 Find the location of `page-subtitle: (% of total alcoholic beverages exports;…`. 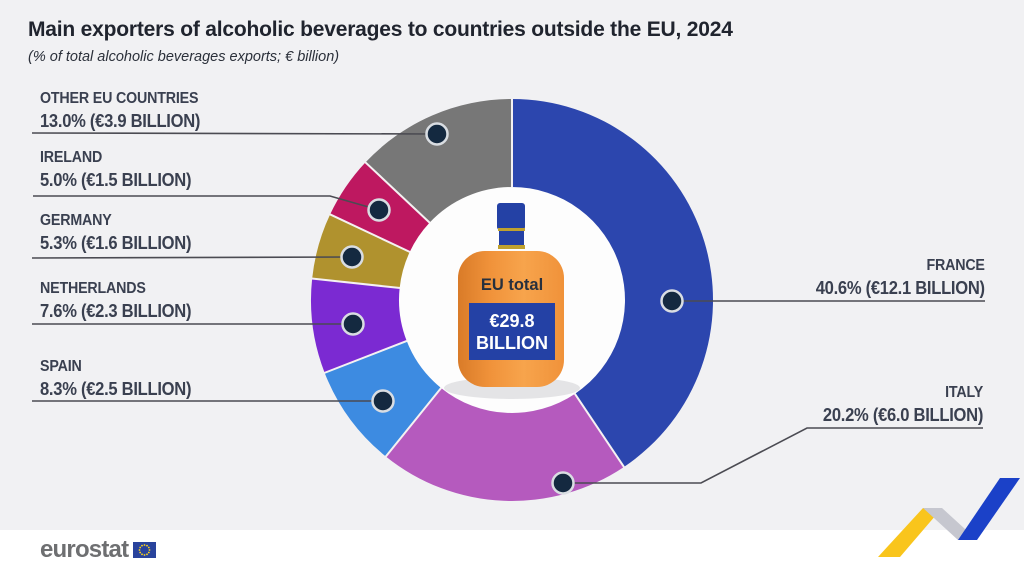

page-subtitle: (% of total alcoholic beverages exports;… is located at coordinates (184, 57).